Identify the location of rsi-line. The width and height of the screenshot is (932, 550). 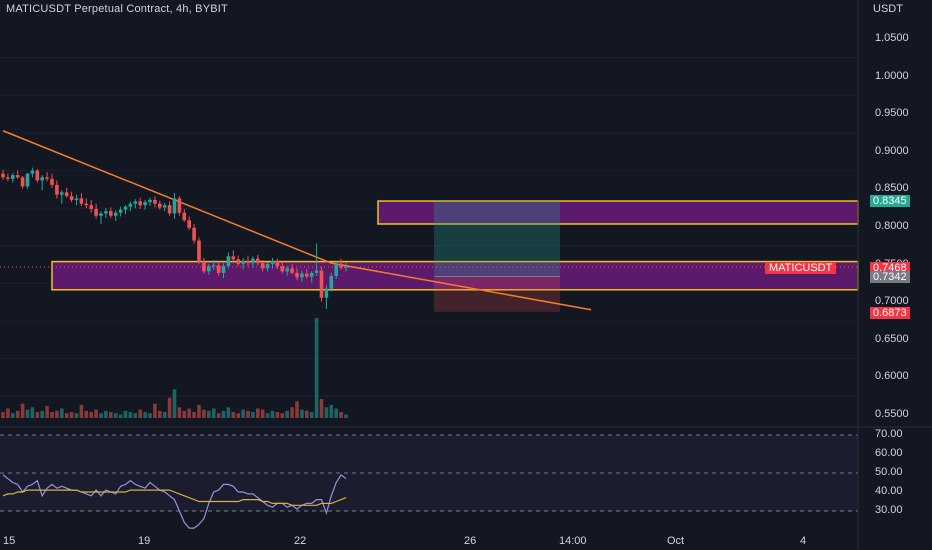
(174, 501).